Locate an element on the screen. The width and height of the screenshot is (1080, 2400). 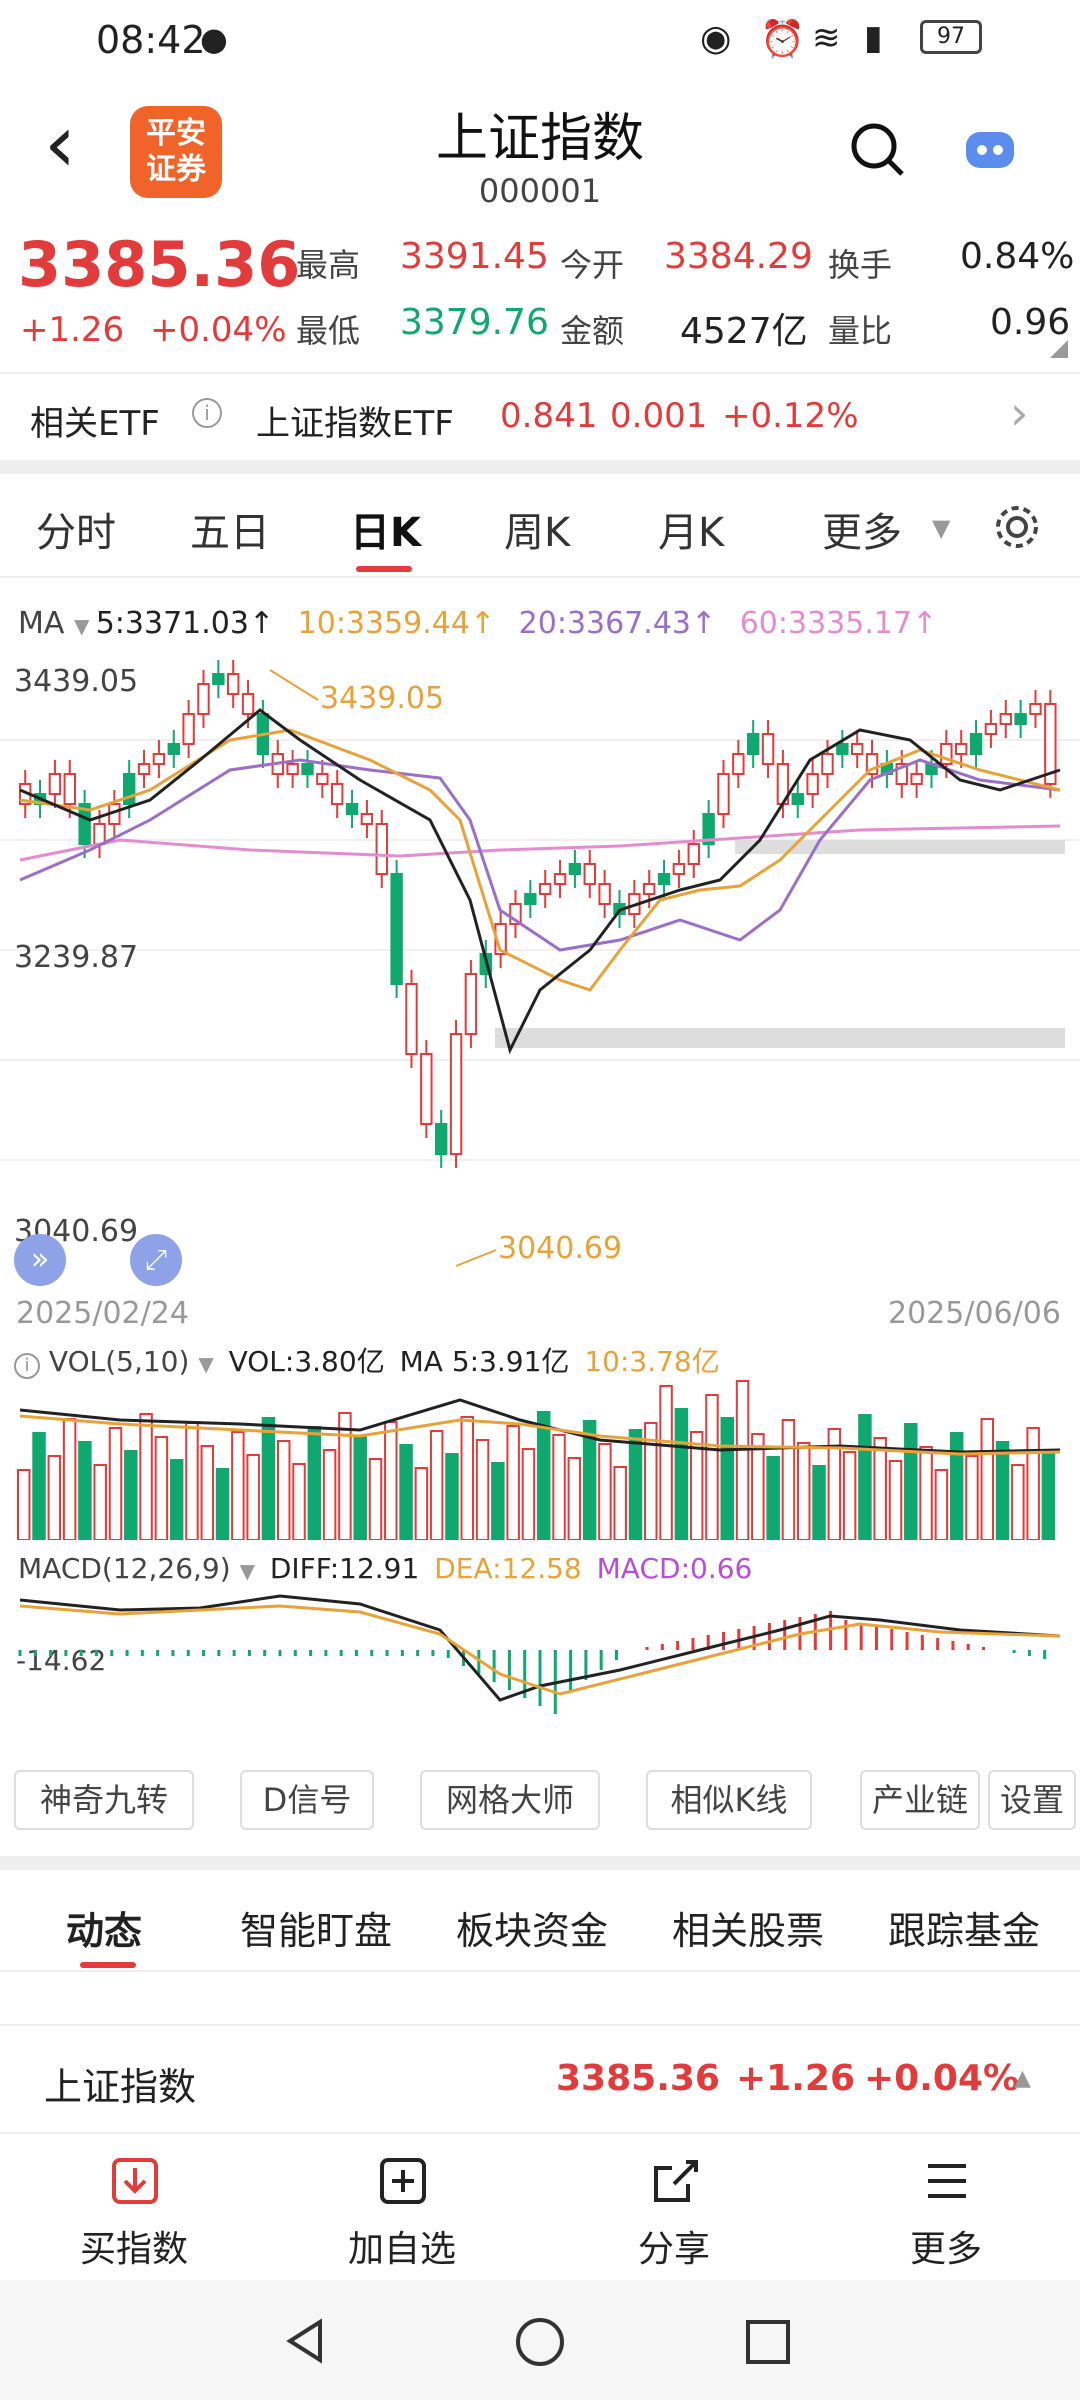
info-icon: i is located at coordinates (207, 413).